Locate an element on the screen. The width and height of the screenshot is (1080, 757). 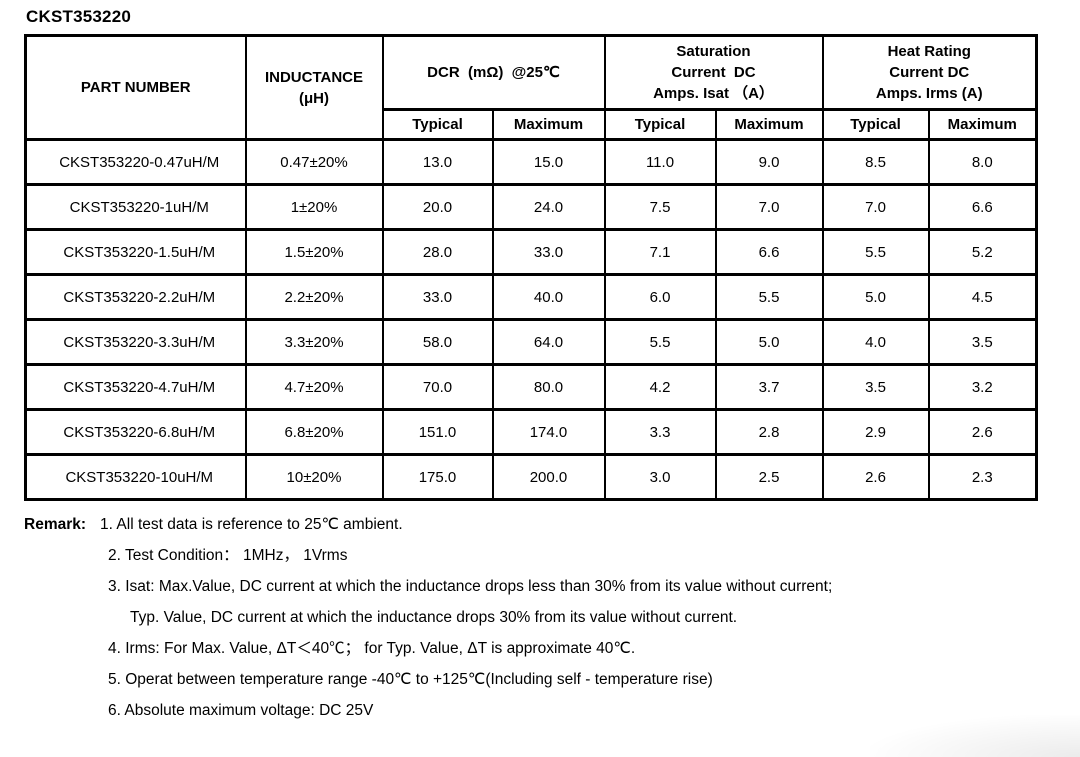
value-cell: 4.7±20% is located at coordinates (314, 387).